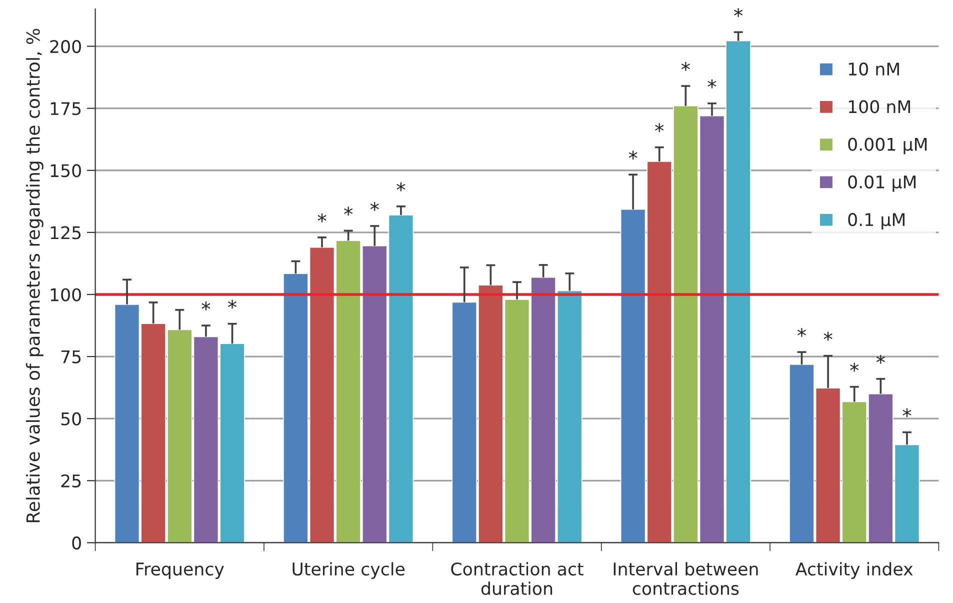 The width and height of the screenshot is (953, 603). What do you see at coordinates (65, 295) in the screenshot?
I see `y-tick-label: 100` at bounding box center [65, 295].